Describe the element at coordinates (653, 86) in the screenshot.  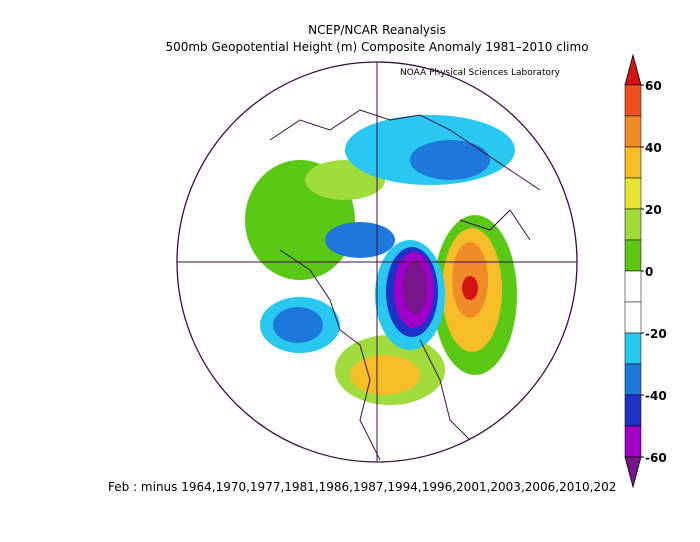
I see `colorbar-label: 60` at that location.